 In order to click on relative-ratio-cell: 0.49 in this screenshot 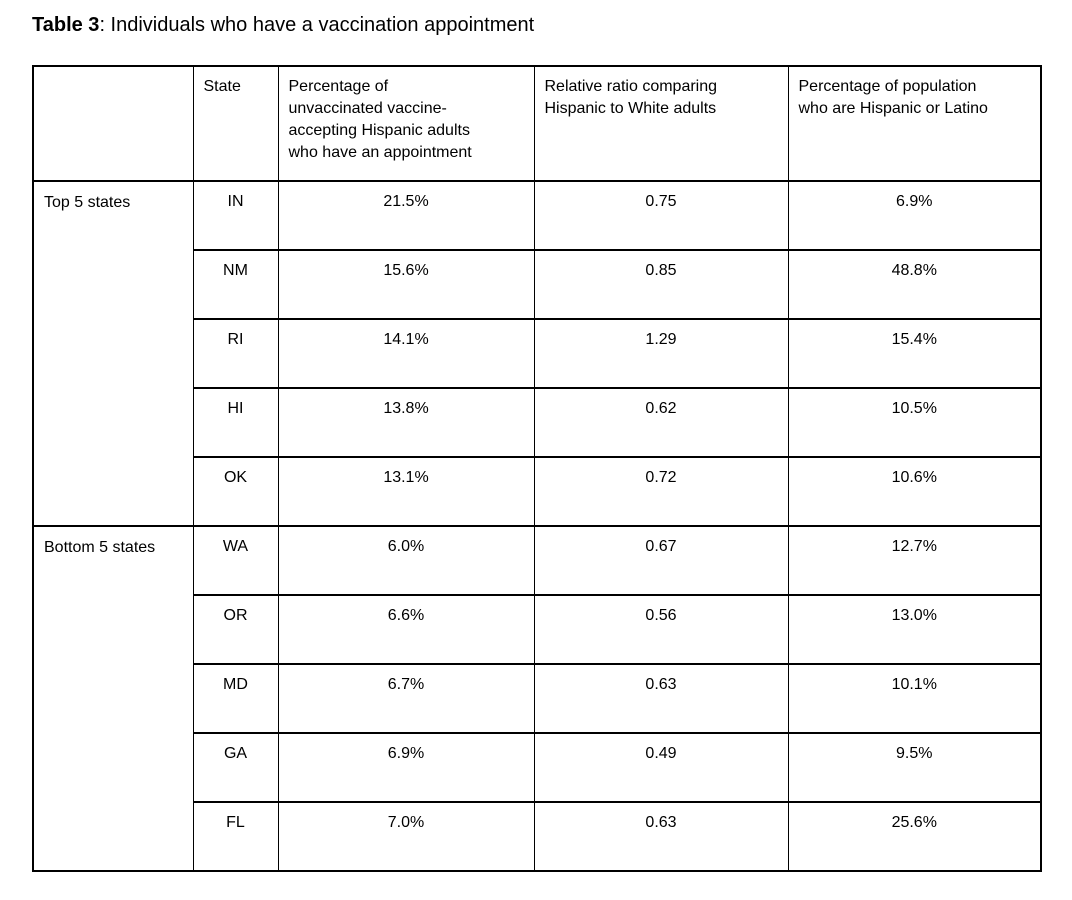, I will do `click(661, 767)`.